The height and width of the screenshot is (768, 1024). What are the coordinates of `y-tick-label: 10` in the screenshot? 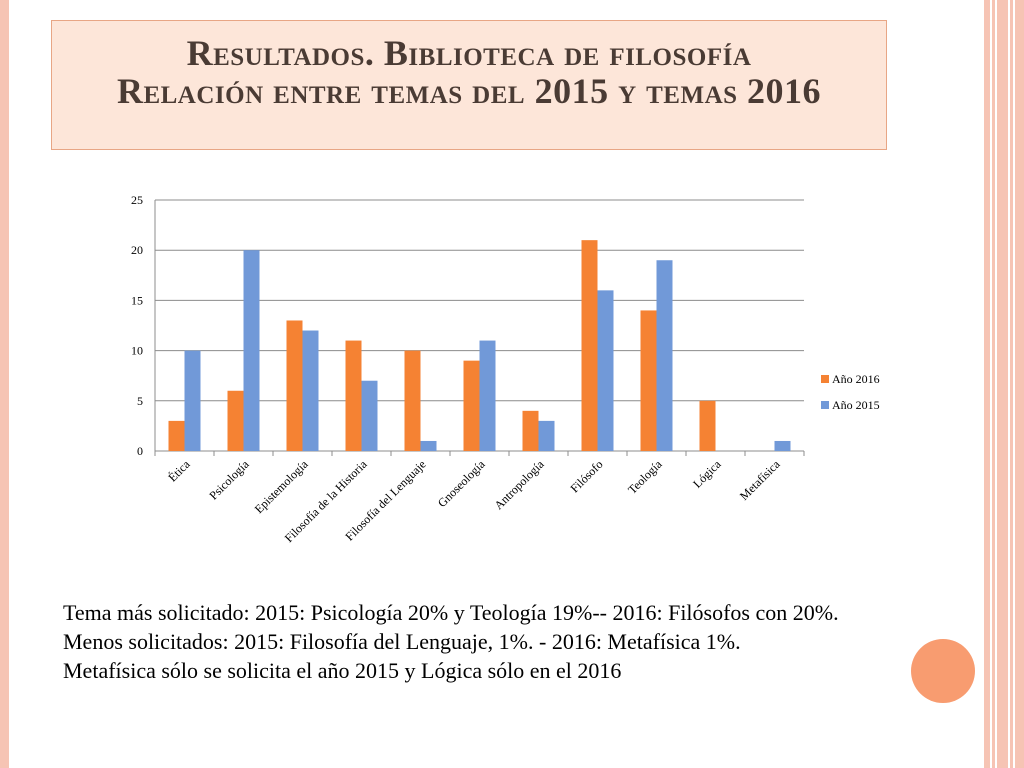 It's located at (137, 351).